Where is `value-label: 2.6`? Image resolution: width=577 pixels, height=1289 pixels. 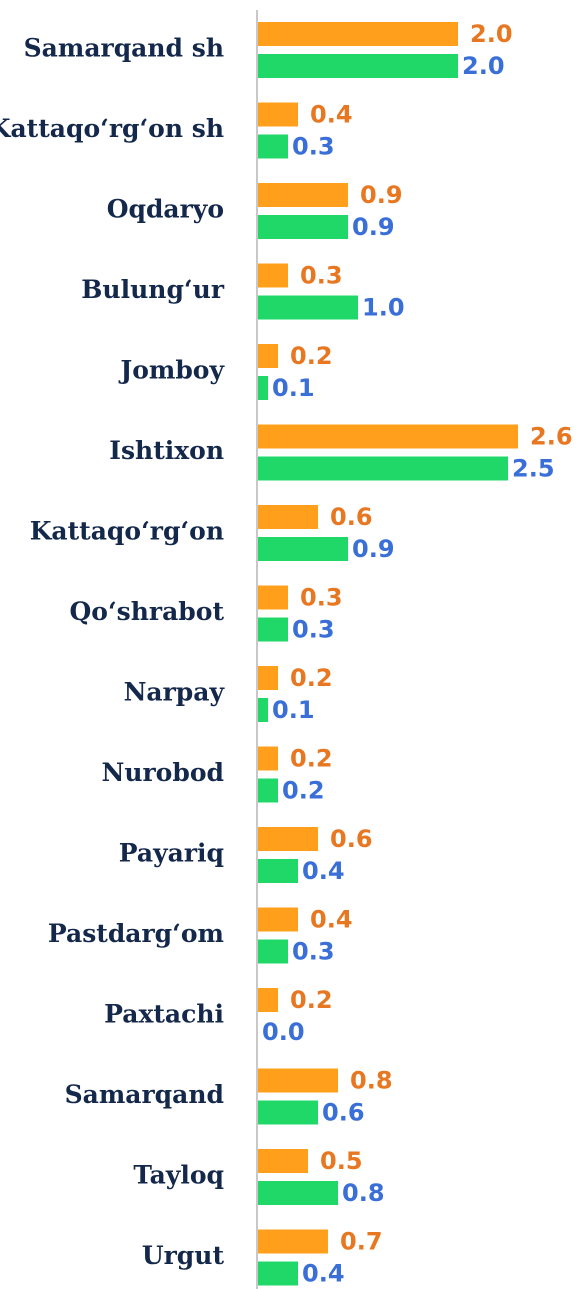 value-label: 2.6 is located at coordinates (551, 437).